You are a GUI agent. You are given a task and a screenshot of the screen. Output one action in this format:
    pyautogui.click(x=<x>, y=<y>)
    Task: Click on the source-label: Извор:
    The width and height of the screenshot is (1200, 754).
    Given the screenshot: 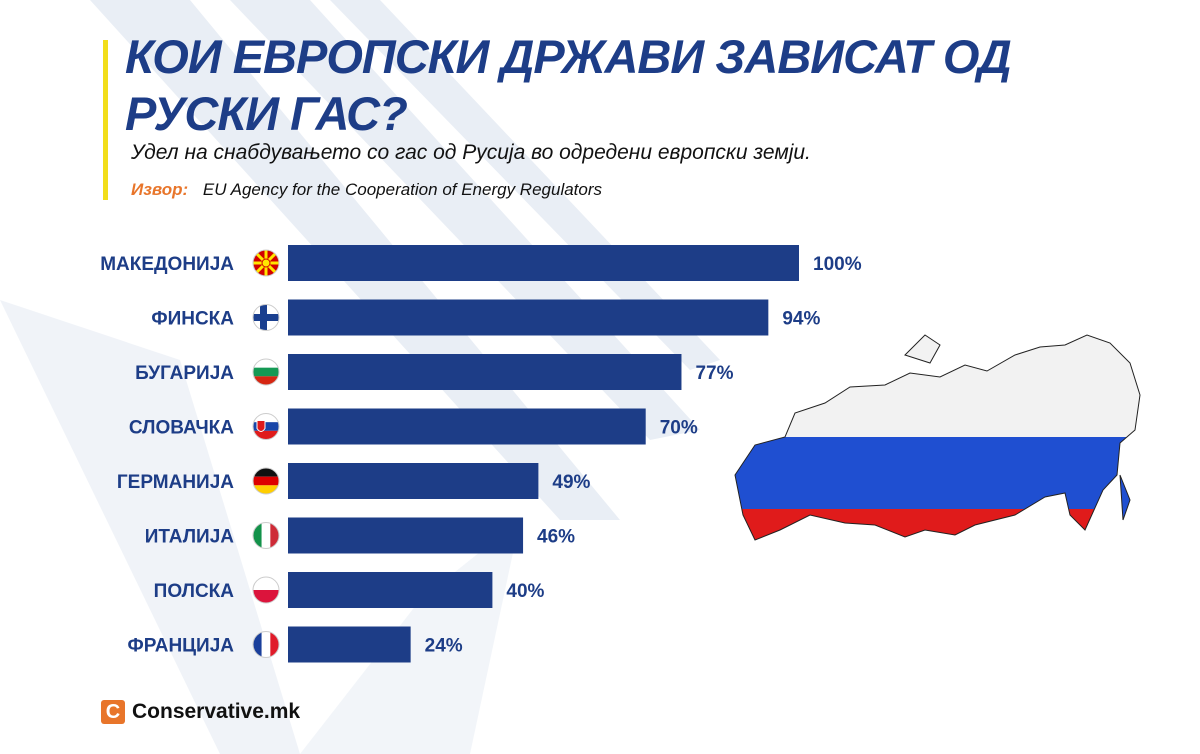 What is the action you would take?
    pyautogui.click(x=160, y=189)
    